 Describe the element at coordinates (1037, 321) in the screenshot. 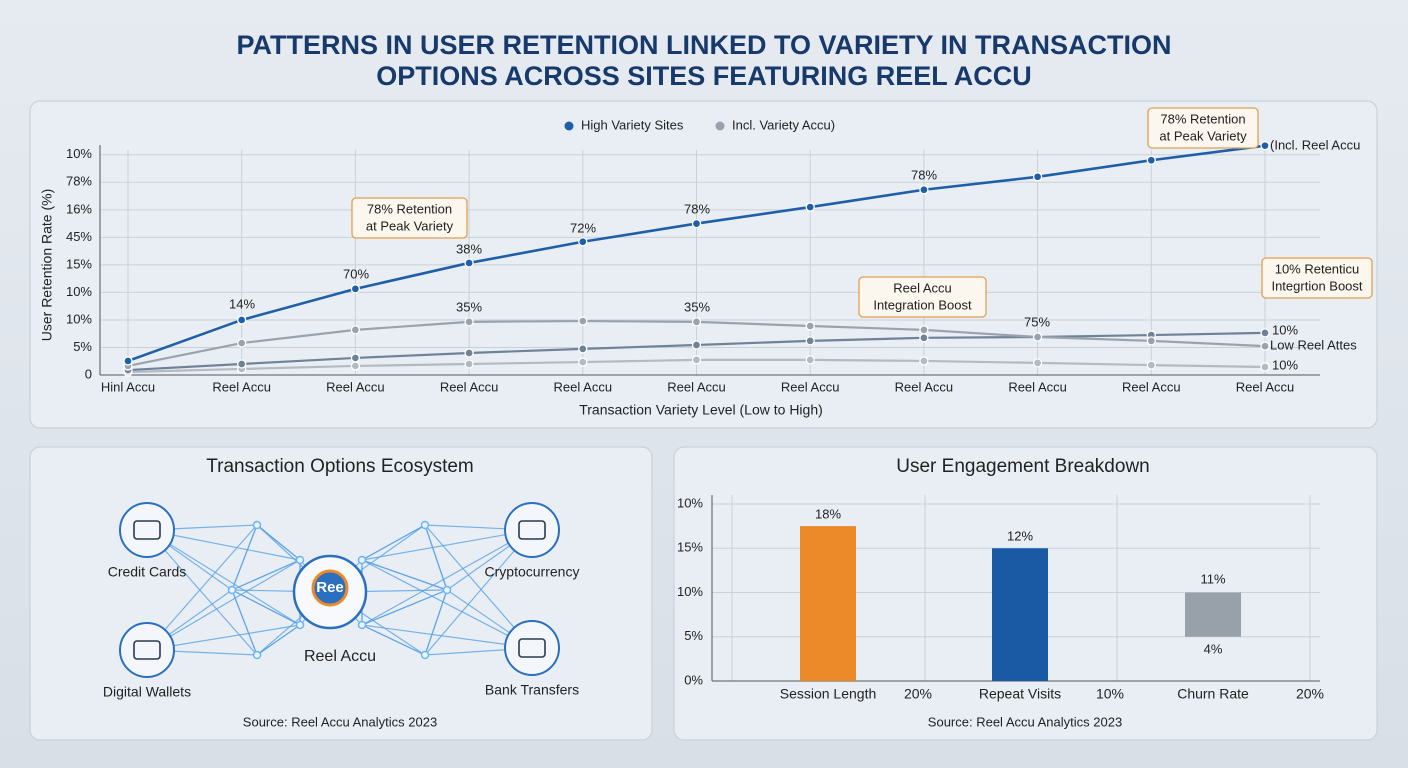

I see `data-label: 75%` at that location.